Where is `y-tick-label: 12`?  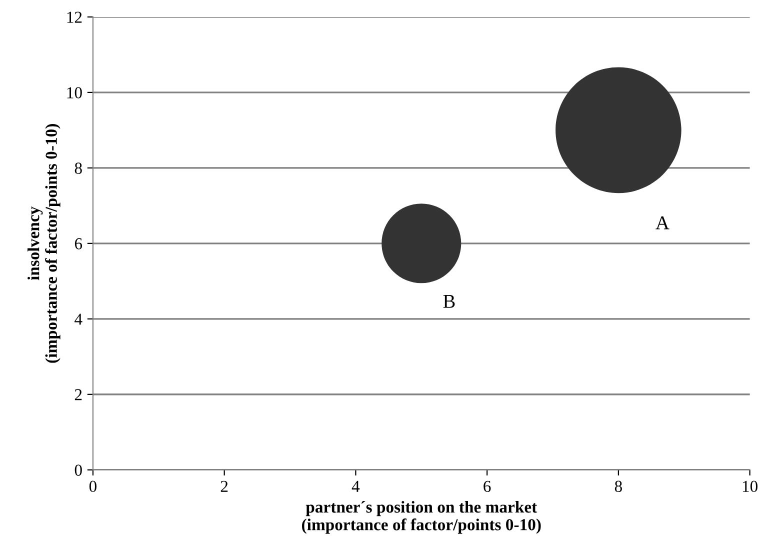 y-tick-label: 12 is located at coordinates (74, 17).